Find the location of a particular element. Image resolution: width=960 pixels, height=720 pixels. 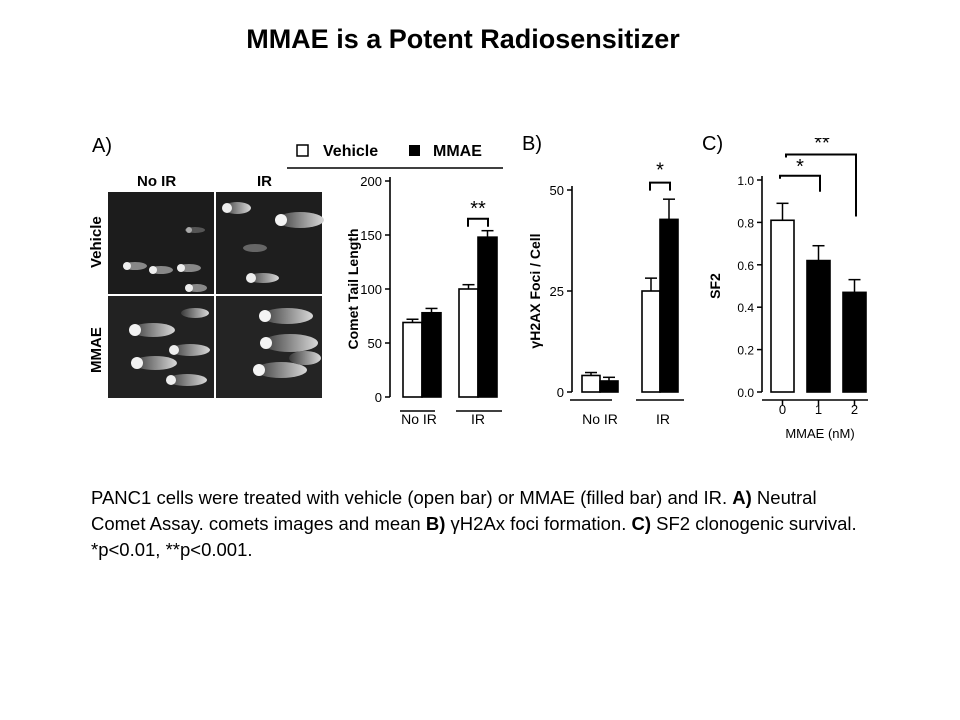

caption-label-b: B) is located at coordinates (435, 523).